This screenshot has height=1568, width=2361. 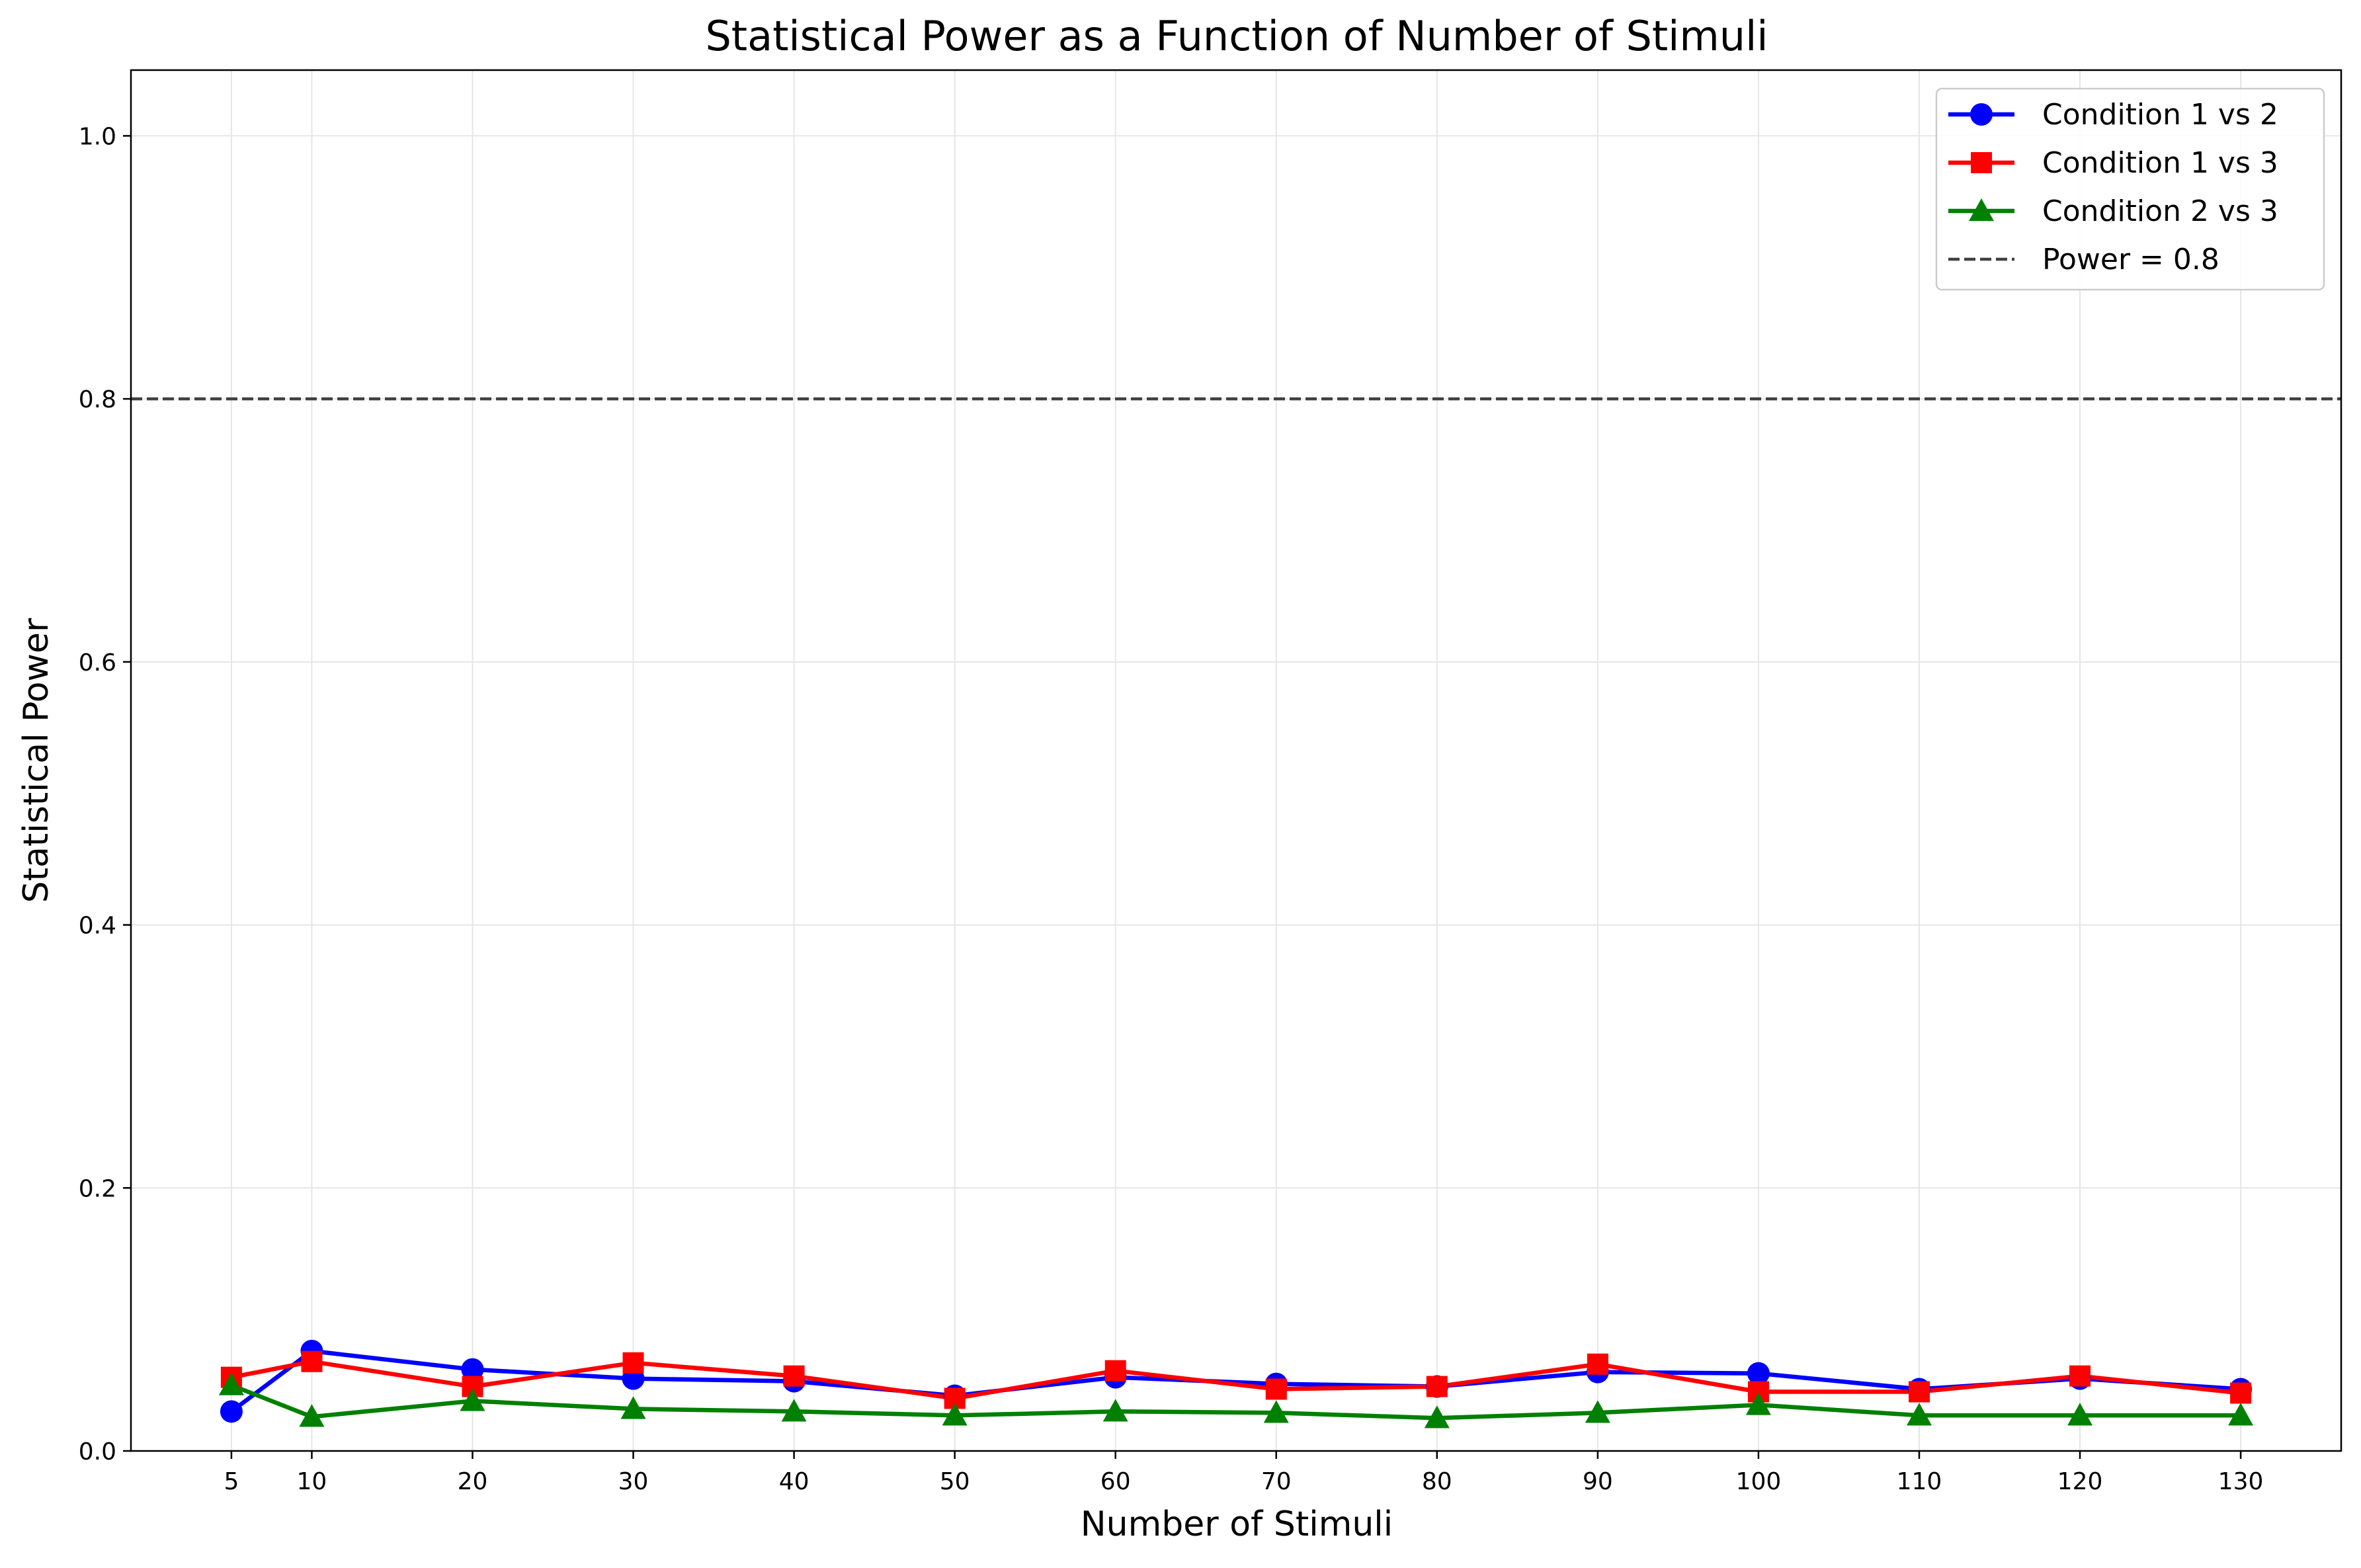 What do you see at coordinates (1598, 1481) in the screenshot?
I see `x-tick-label: 90` at bounding box center [1598, 1481].